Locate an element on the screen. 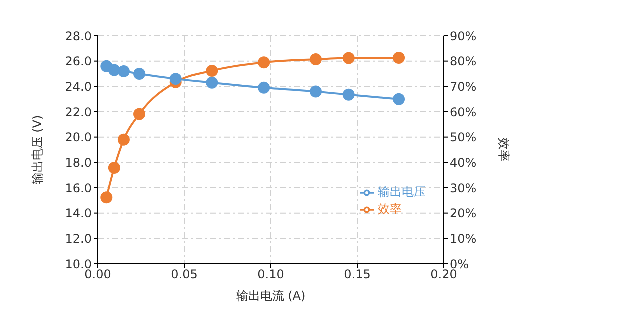  y-tick-label: 24.0 is located at coordinates (78, 87).